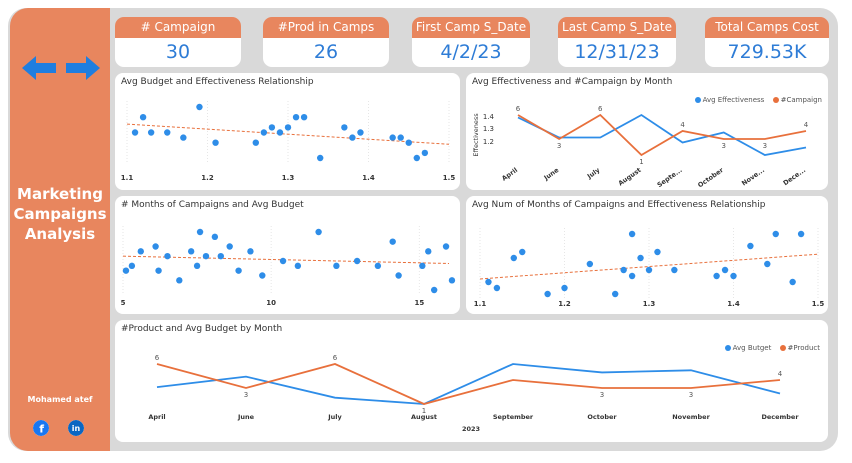 The width and height of the screenshot is (852, 463). What do you see at coordinates (769, 348) in the screenshot?
I see `chart-legend: Avg Butget #Product` at bounding box center [769, 348].